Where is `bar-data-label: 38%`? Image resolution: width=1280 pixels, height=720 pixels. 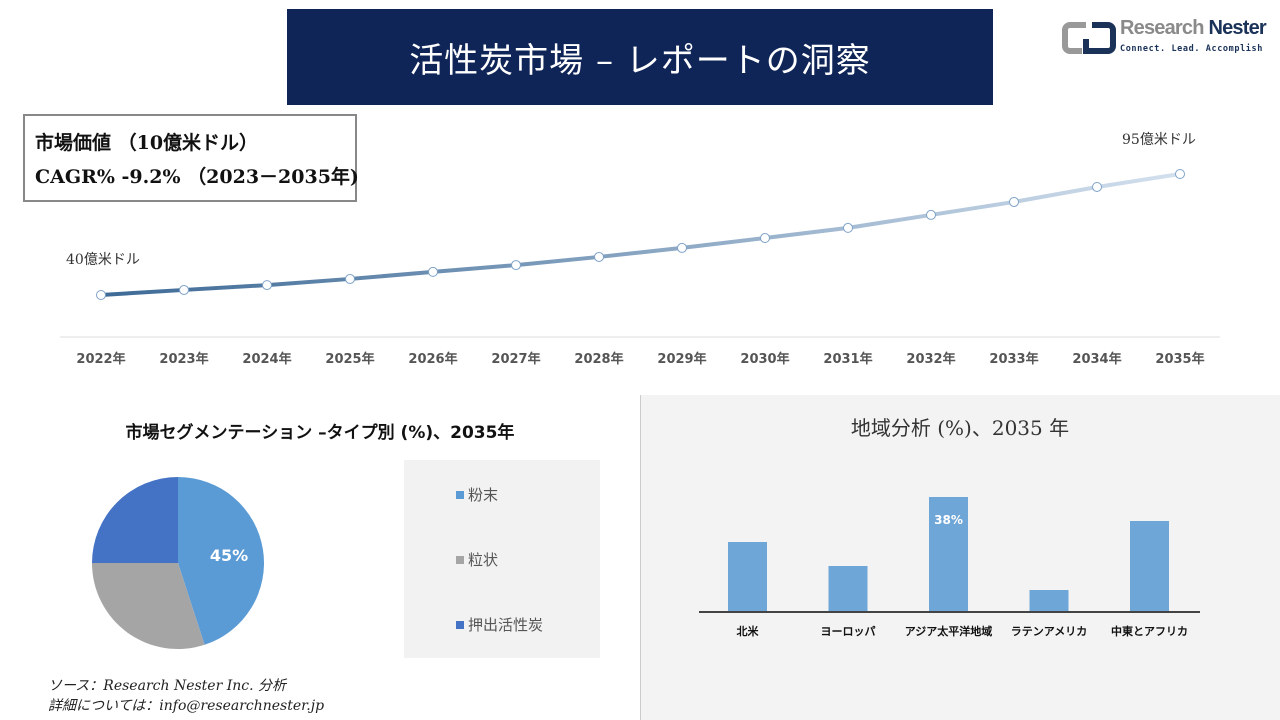
bar-data-label: 38% is located at coordinates (948, 520).